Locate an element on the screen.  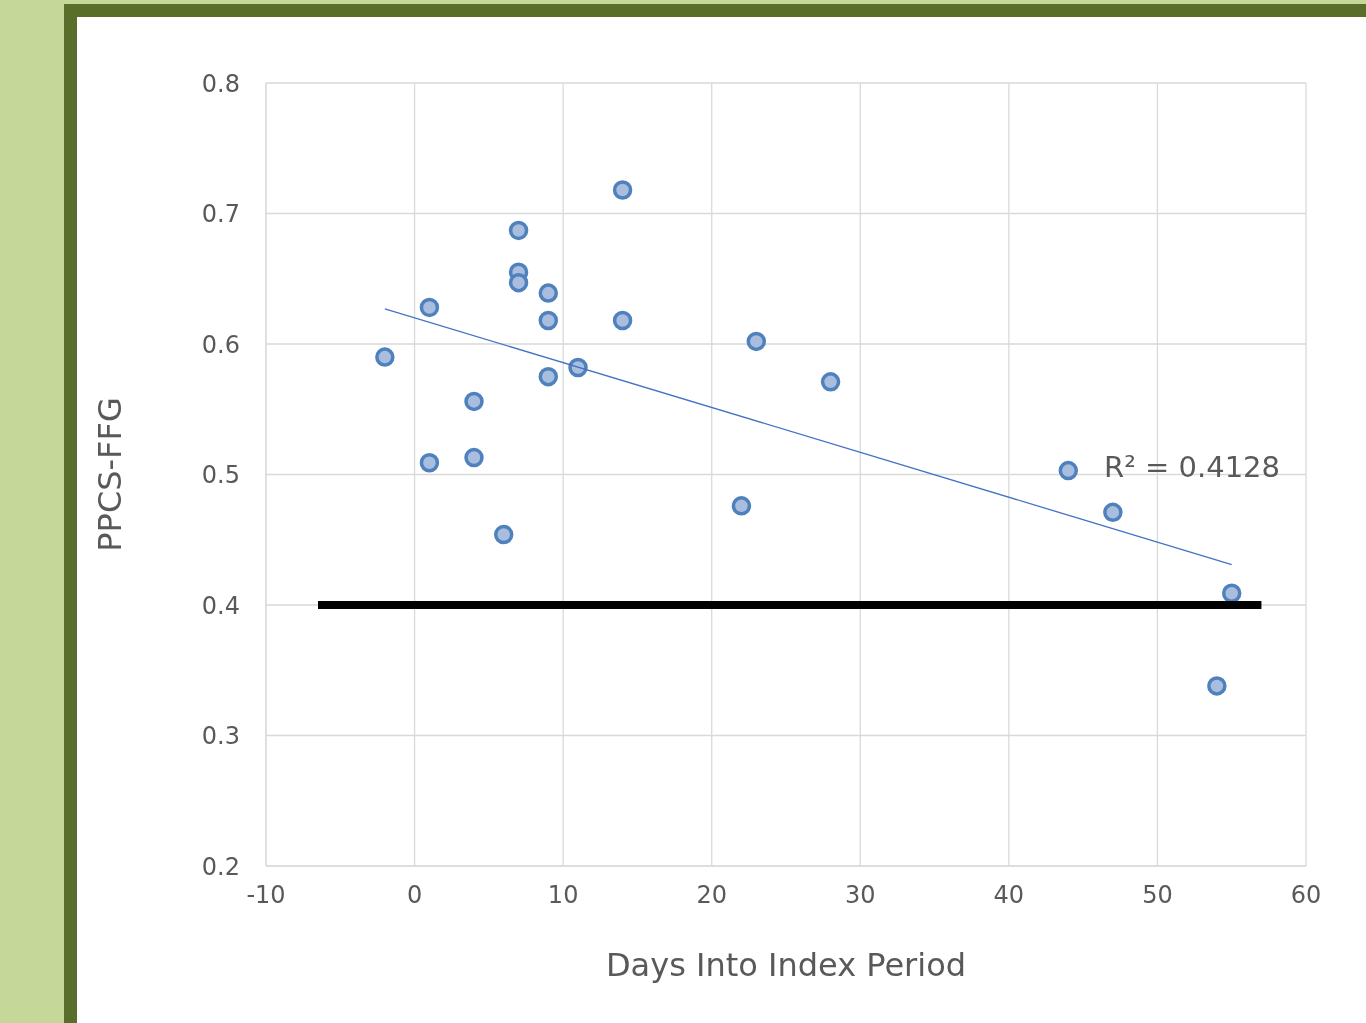
x-tick-label: 20 is located at coordinates (711, 895).